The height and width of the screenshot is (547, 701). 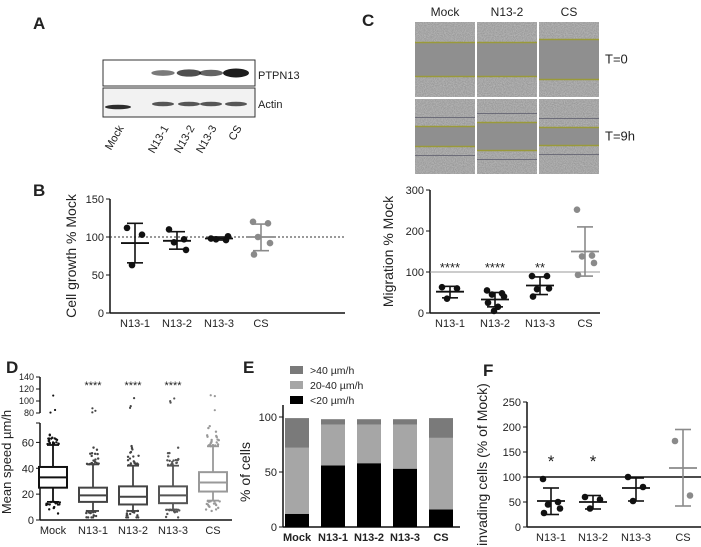 I want to click on x-tick-label: Mock, so click(x=53, y=531).